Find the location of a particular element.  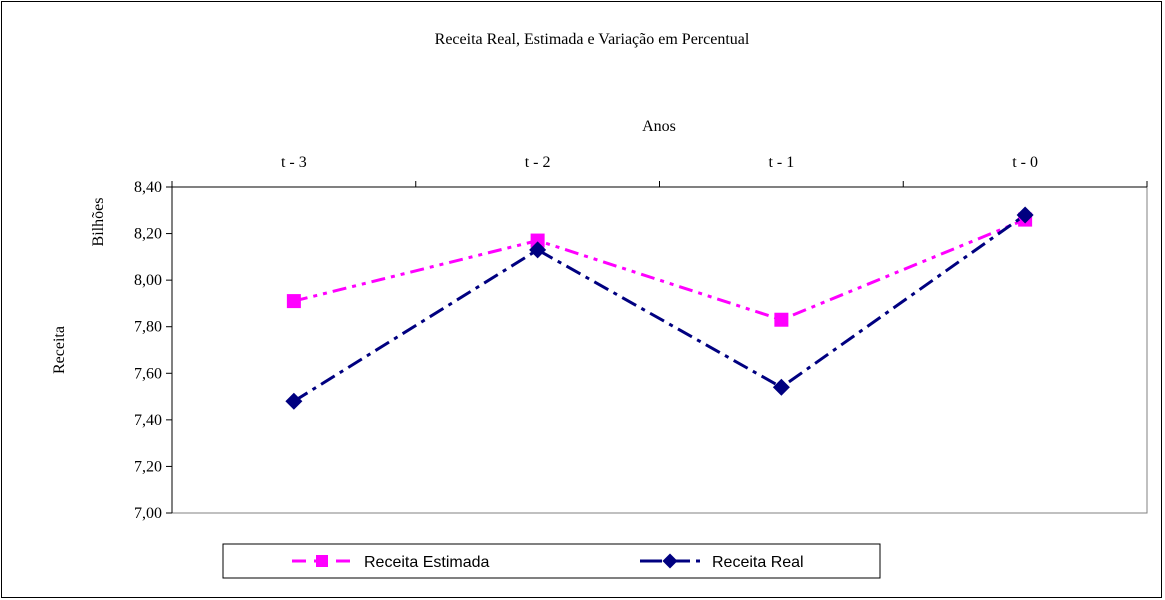

y-tick-label: 8,20 is located at coordinates (148, 234).